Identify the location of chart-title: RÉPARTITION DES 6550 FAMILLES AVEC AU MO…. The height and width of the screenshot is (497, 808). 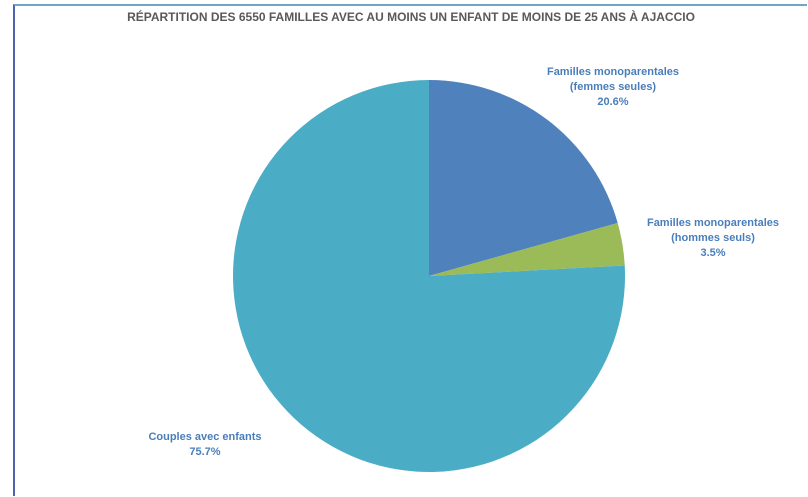
(411, 17).